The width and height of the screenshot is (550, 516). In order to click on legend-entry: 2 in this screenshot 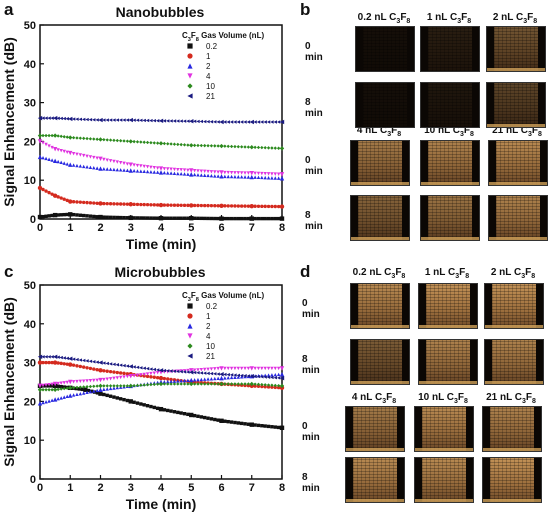, I will do `click(208, 326)`.